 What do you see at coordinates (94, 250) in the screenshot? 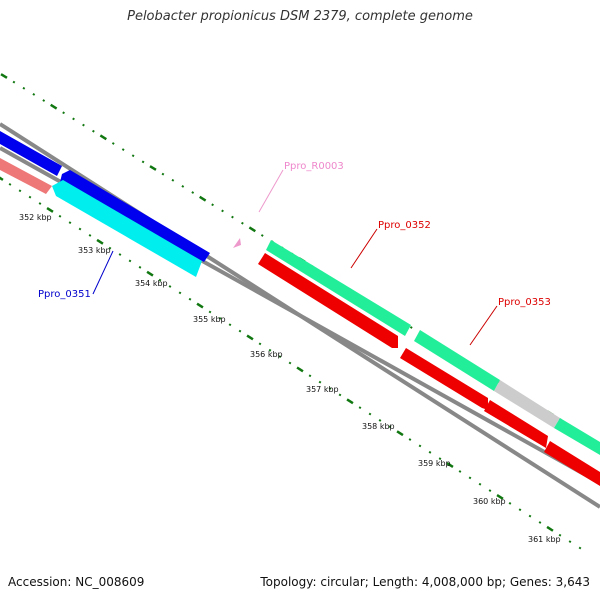
I see `tick-label: 353 kbp` at bounding box center [94, 250].